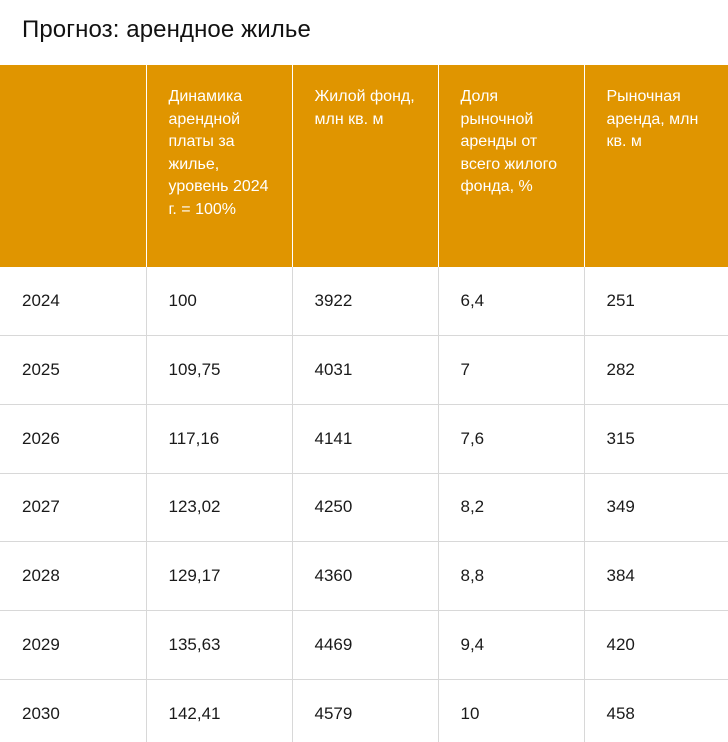 The height and width of the screenshot is (742, 728). I want to click on cell-market-rent: 420, so click(655, 645).